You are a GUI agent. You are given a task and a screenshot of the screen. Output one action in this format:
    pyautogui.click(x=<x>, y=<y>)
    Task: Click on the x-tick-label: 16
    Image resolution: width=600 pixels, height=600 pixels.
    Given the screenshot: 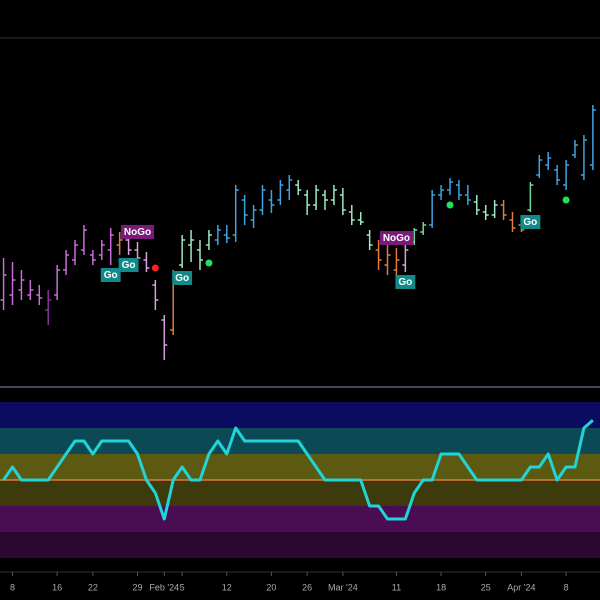 What is the action you would take?
    pyautogui.click(x=57, y=587)
    